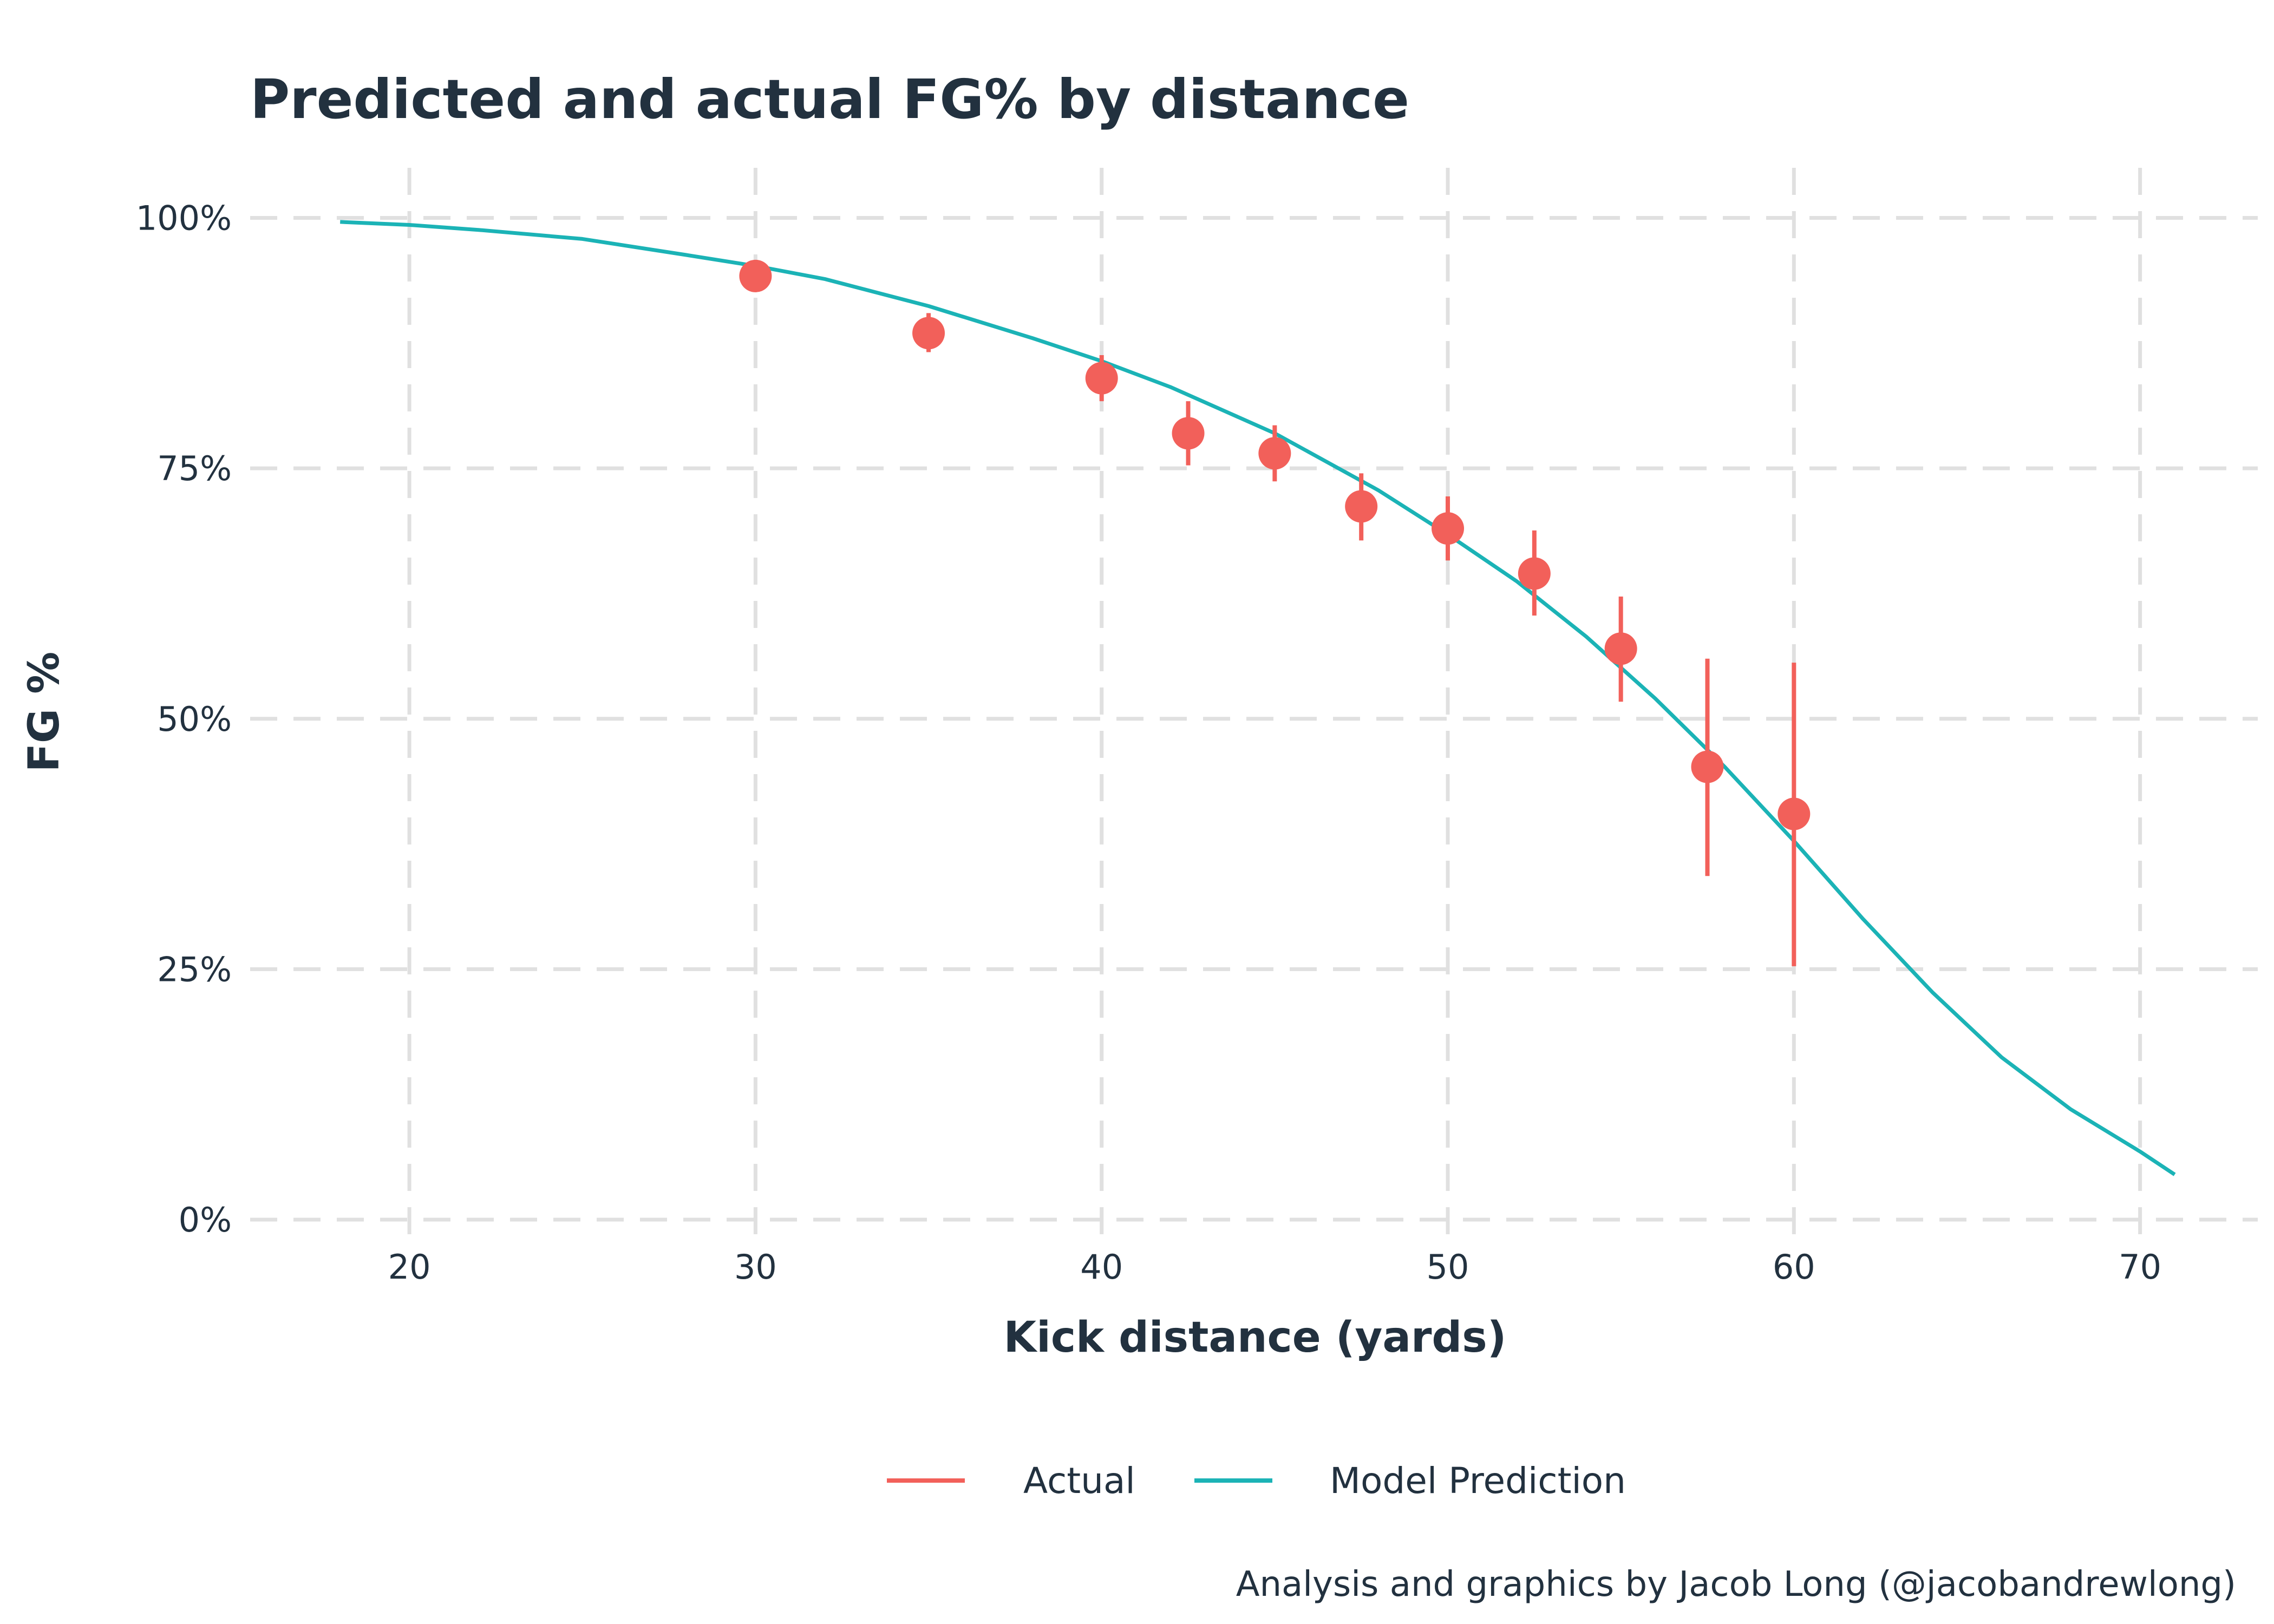 This screenshot has height=1624, width=2274. I want to click on x-tick-label: 50, so click(1448, 1267).